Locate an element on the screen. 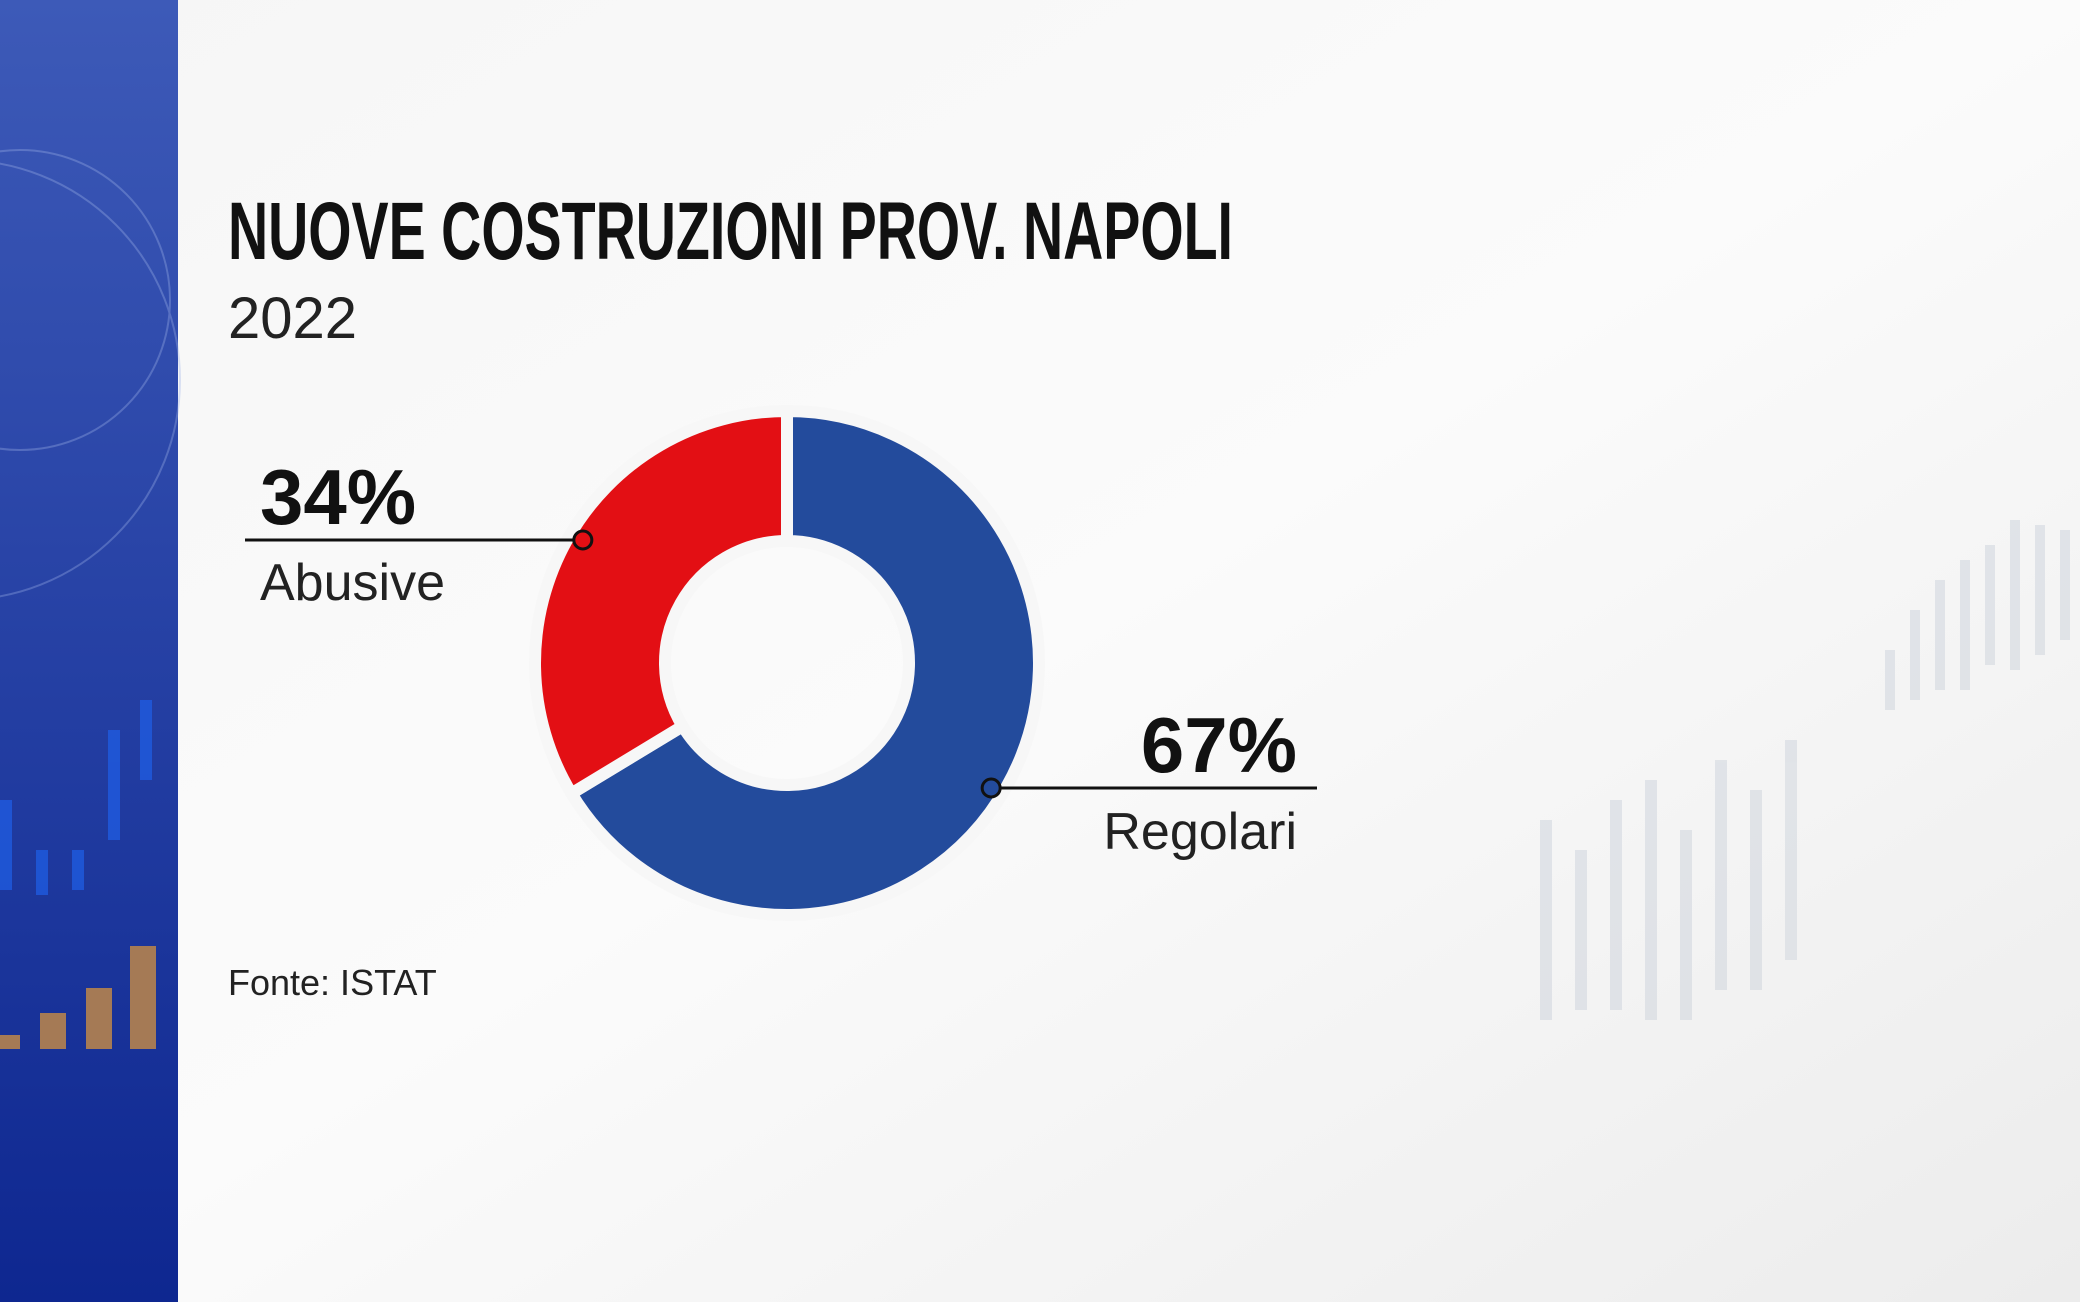 This screenshot has height=1302, width=2080. source: Fonte: ISTAT is located at coordinates (332, 982).